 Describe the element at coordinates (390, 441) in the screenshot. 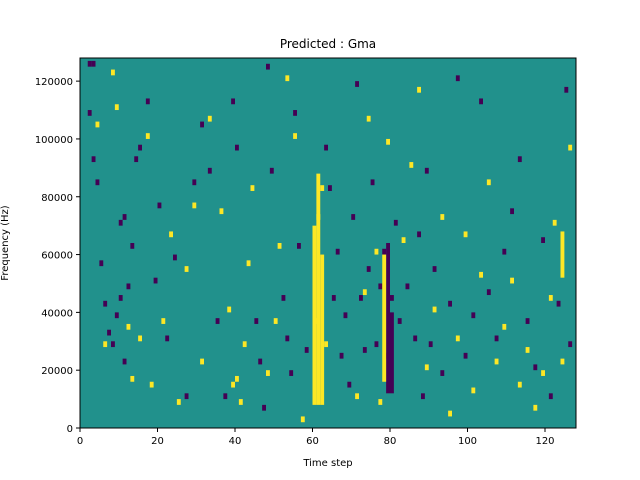

I see `x-tick-label: 80` at that location.